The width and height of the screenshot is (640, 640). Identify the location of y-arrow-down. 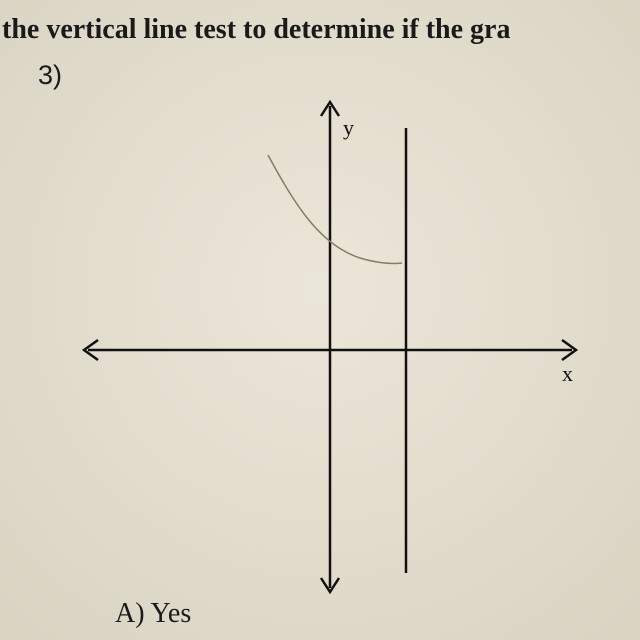
(330, 586).